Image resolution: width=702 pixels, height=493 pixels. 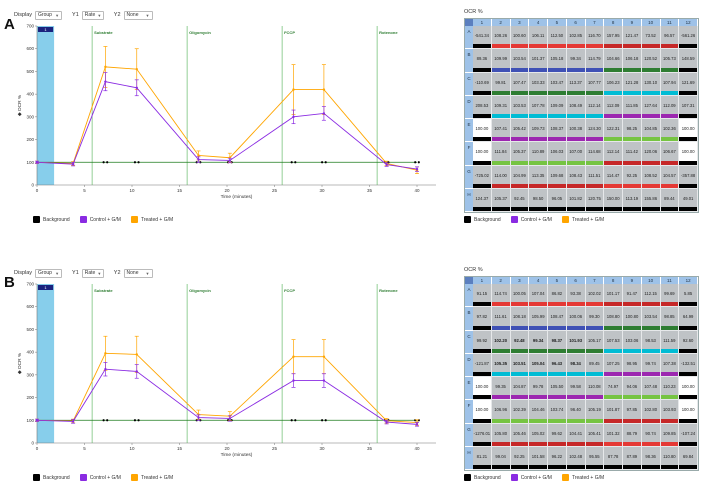 What do you see at coordinates (632, 458) in the screenshot?
I see `plate-well: 87.89` at bounding box center [632, 458].